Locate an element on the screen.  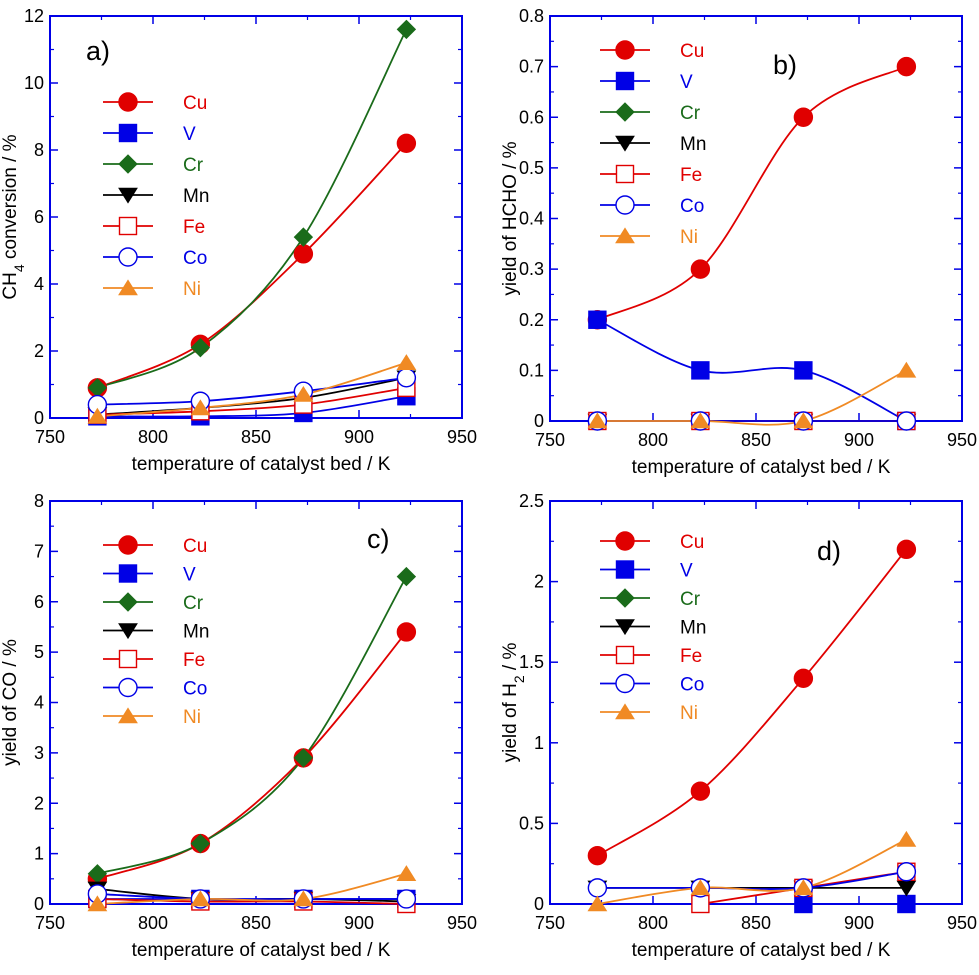
x-axis-label: temperature of catalyst bed / K is located at coordinates (261, 950).